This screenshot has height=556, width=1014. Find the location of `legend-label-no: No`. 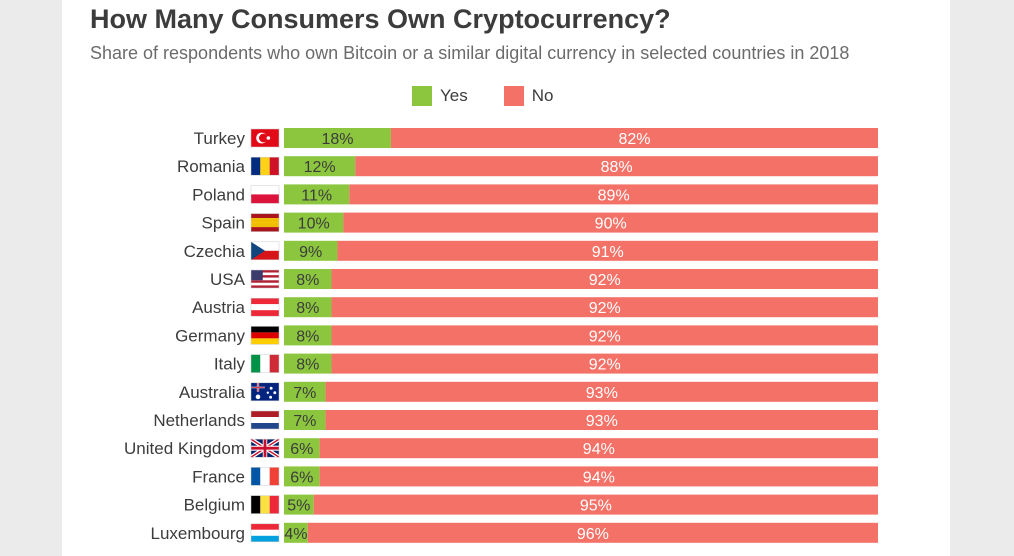

legend-label-no: No is located at coordinates (542, 95).